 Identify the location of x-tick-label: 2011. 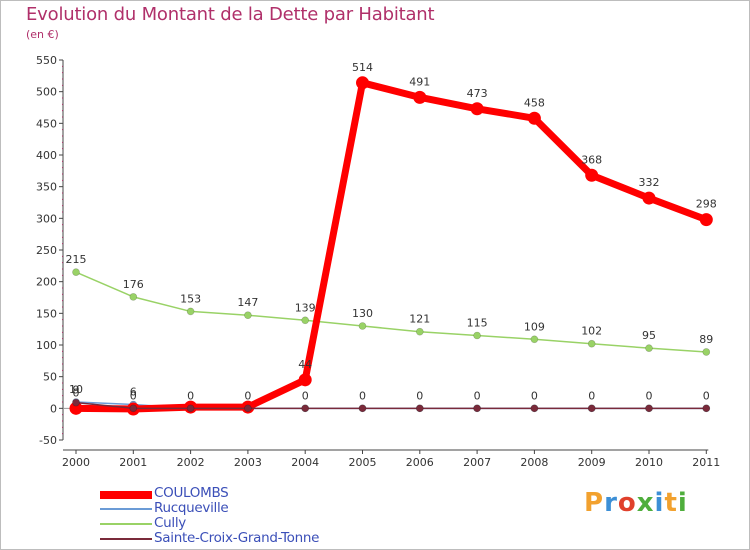
(706, 462).